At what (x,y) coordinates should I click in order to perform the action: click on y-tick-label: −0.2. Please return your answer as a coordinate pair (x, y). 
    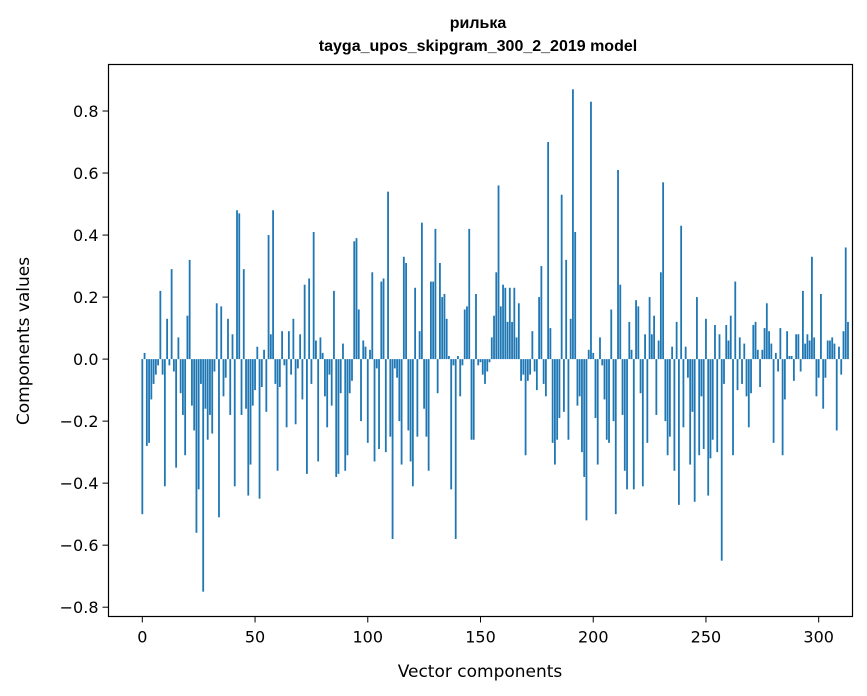
    Looking at the image, I should click on (79, 421).